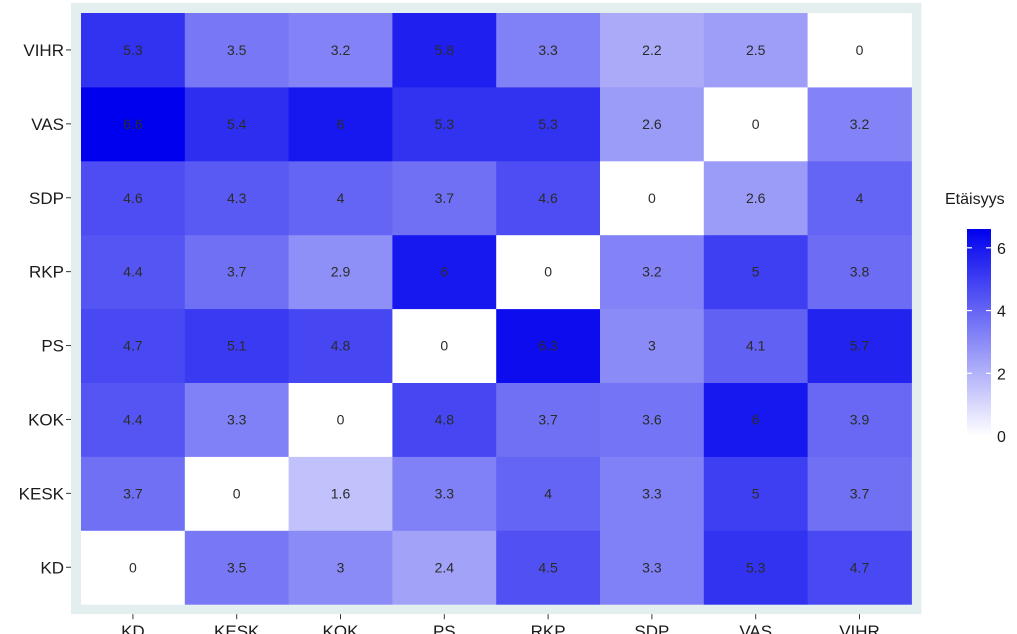  I want to click on cell-value-label: 4.3, so click(237, 198).